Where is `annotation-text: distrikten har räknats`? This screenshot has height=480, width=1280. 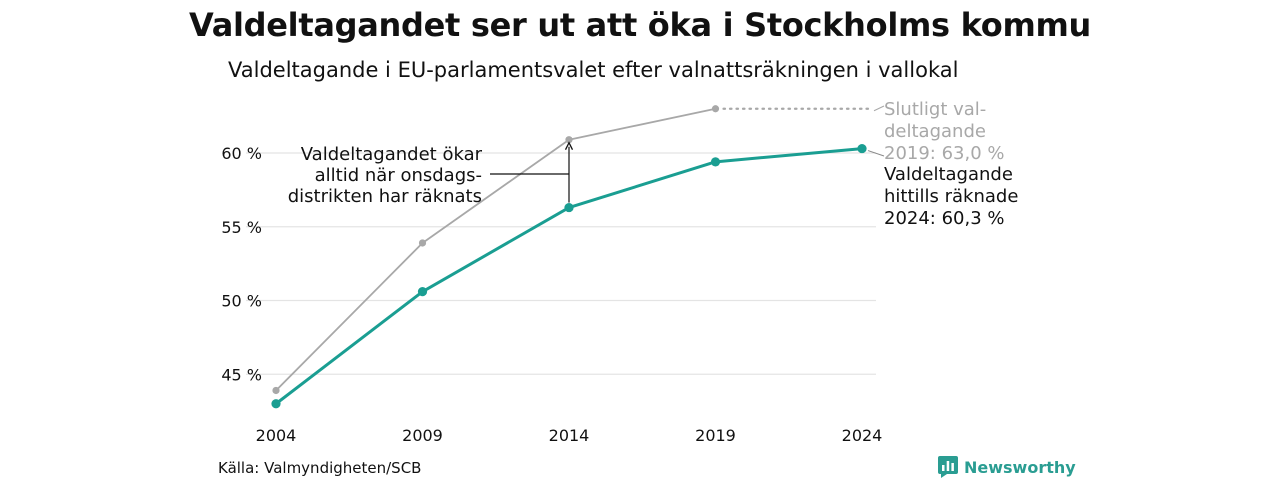 annotation-text: distrikten har räknats is located at coordinates (385, 196).